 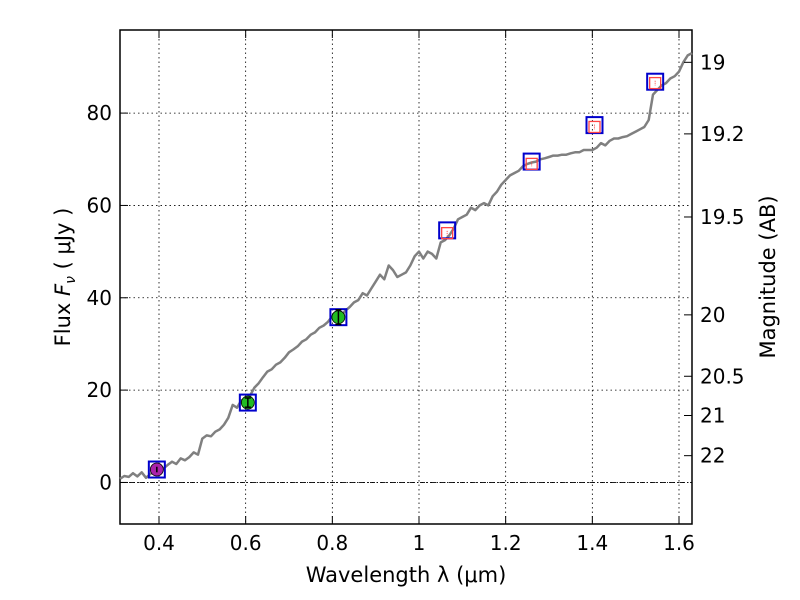 I want to click on y-tick-label: 60, so click(x=99, y=205).